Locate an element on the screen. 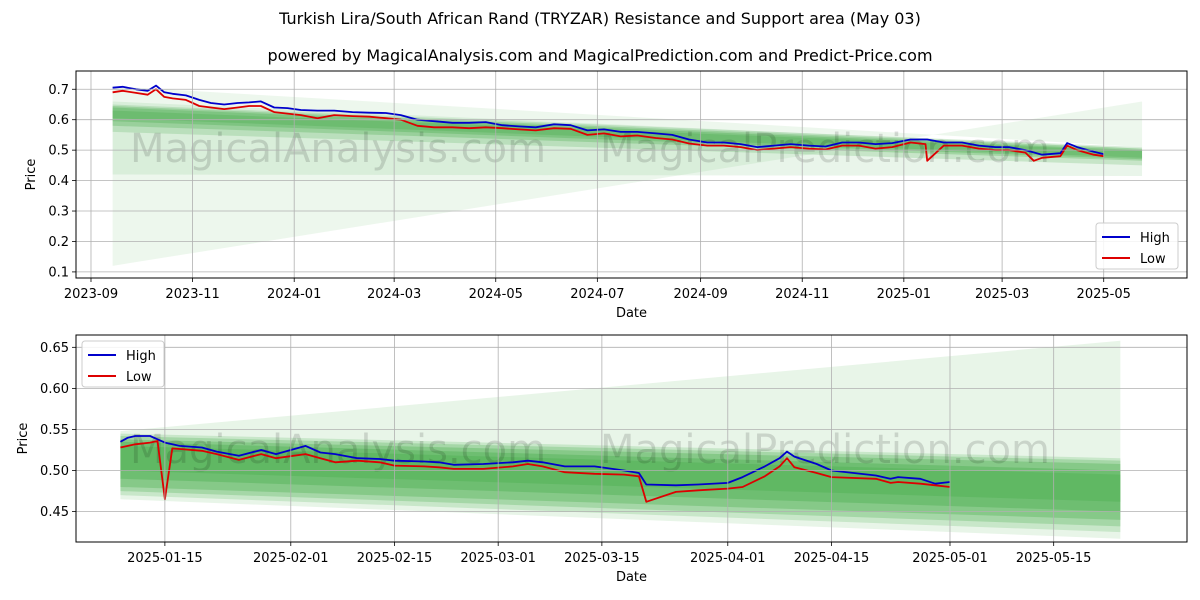 This screenshot has width=1200, height=600. y-tick-label: 0.1 is located at coordinates (58, 272).